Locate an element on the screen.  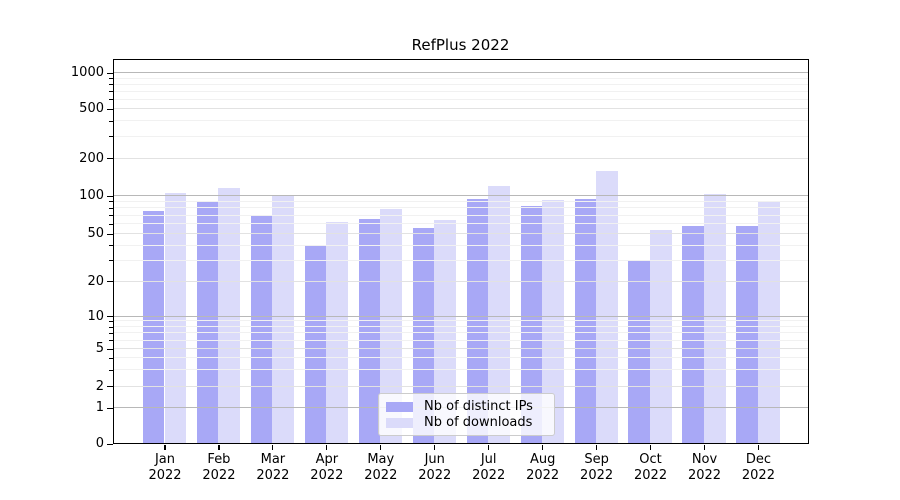
x-tick-label: Nov 2022 is located at coordinates (704, 467).